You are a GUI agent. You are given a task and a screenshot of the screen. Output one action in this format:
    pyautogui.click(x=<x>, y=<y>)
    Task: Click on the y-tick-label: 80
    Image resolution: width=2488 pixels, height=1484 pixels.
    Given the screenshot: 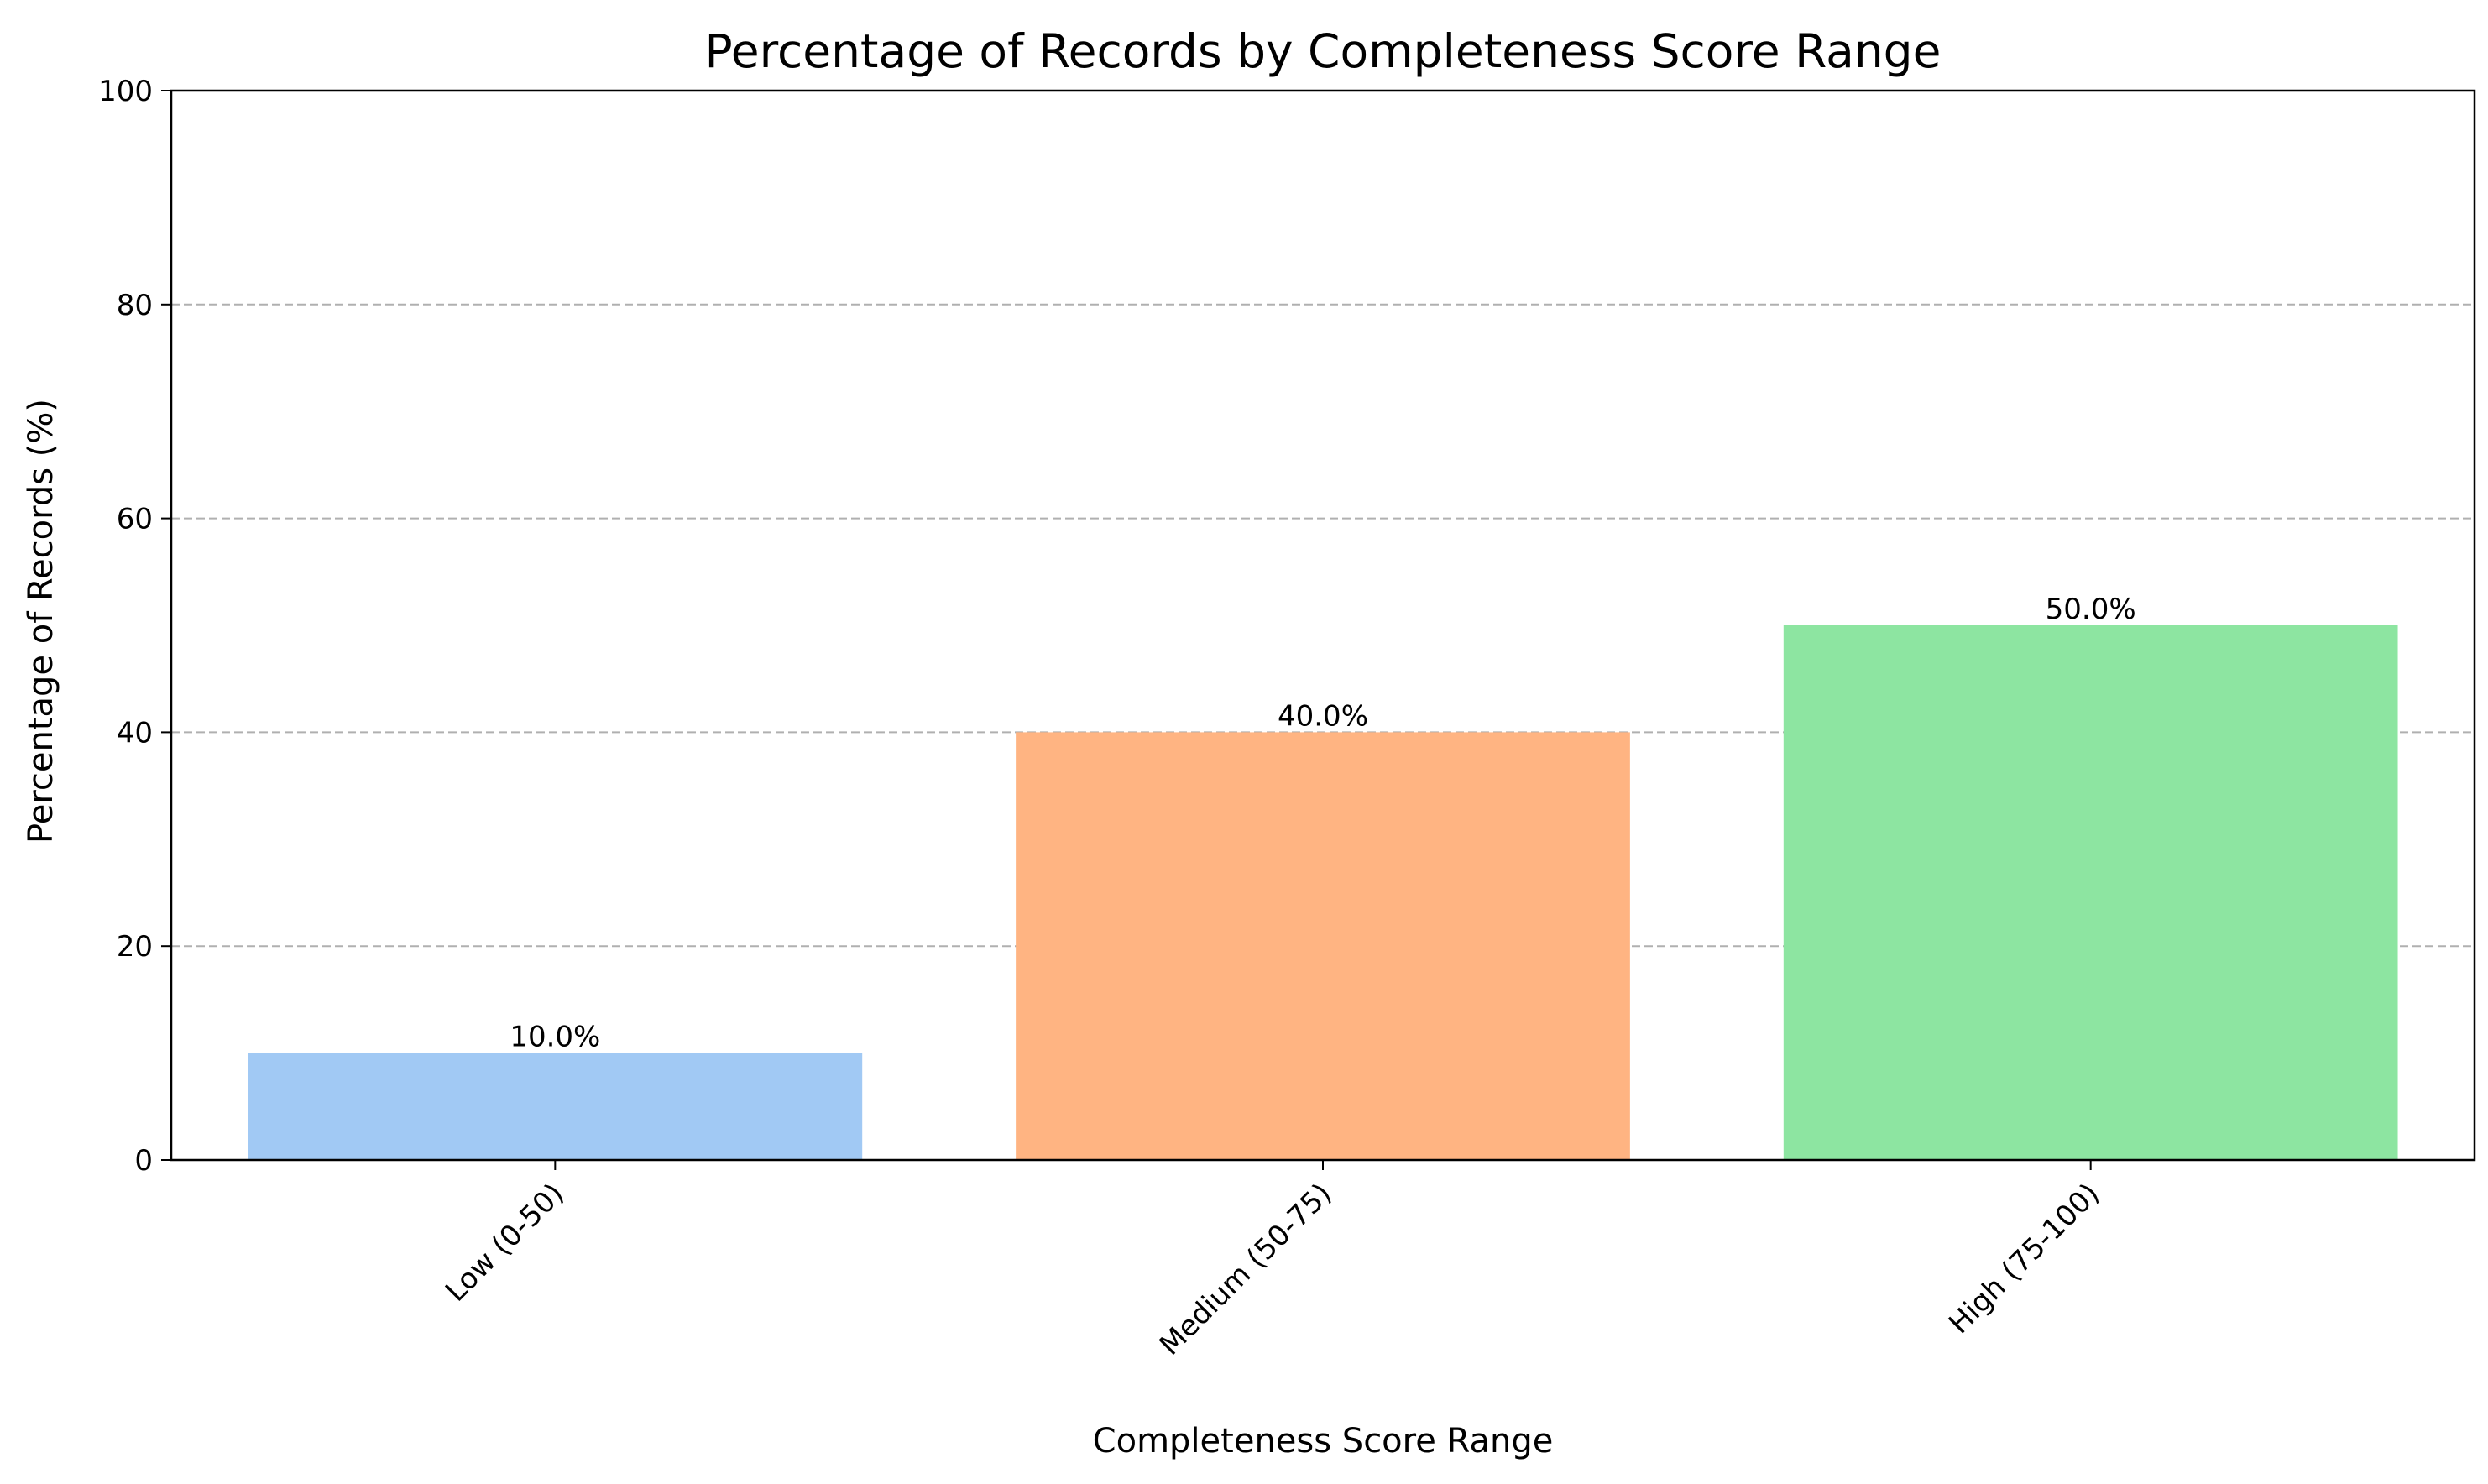 What is the action you would take?
    pyautogui.click(x=135, y=305)
    